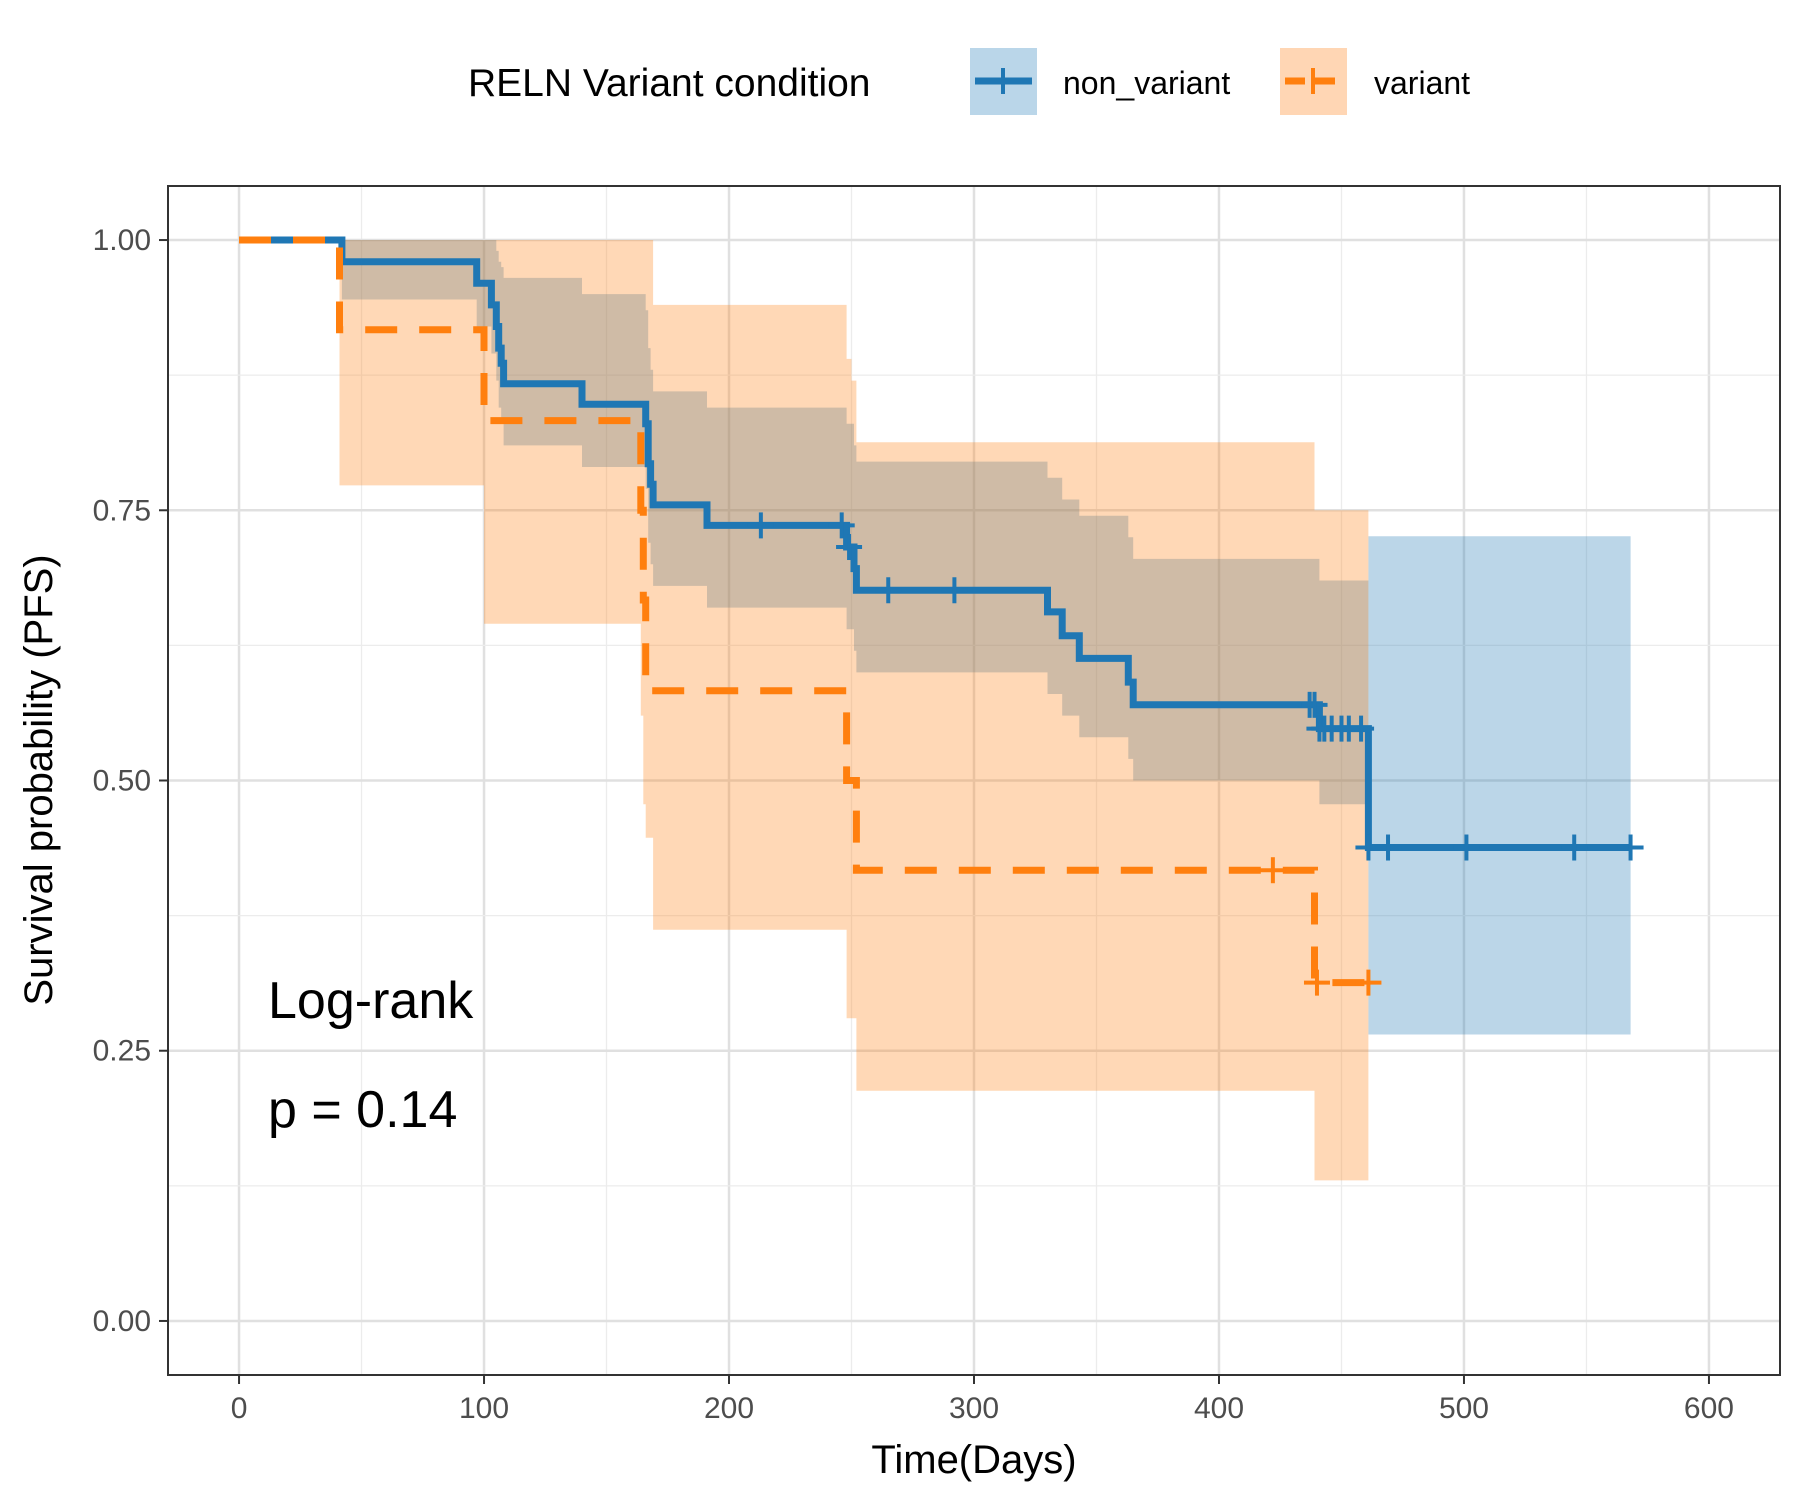 Image resolution: width=1800 pixels, height=1500 pixels. I want to click on x-tick-label: 200, so click(729, 1408).